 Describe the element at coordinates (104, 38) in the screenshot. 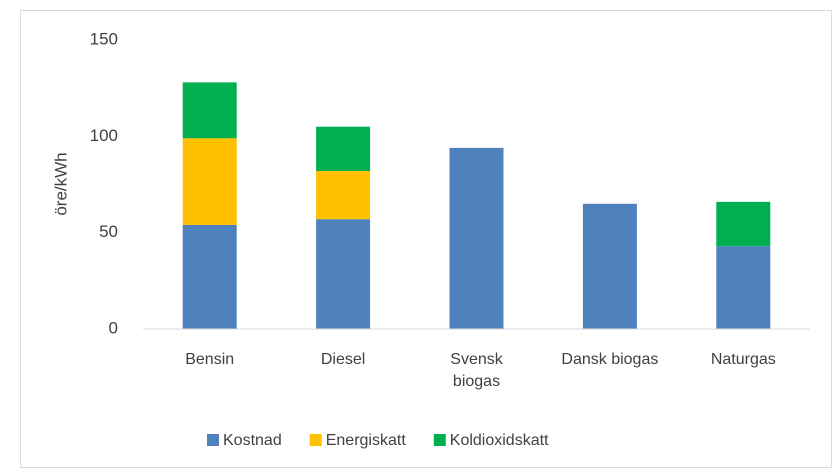

I see `y-tick-label: 150` at that location.